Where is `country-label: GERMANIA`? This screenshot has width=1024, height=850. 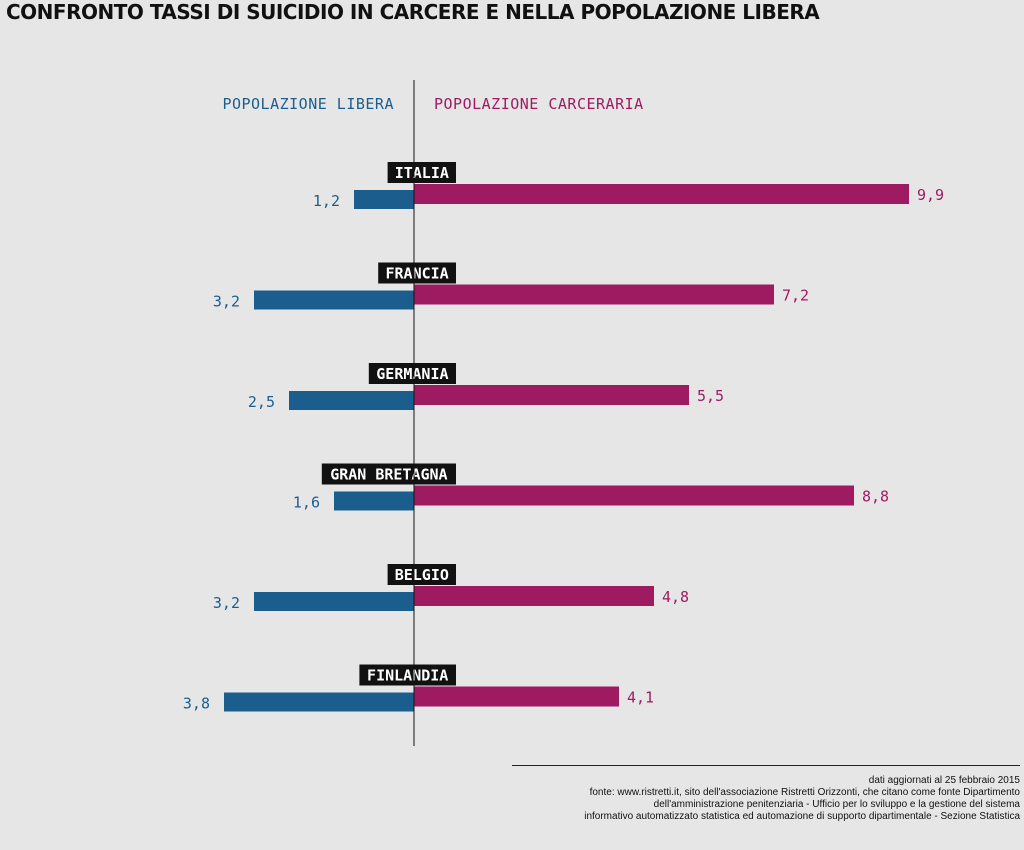
country-label: GERMANIA is located at coordinates (412, 374).